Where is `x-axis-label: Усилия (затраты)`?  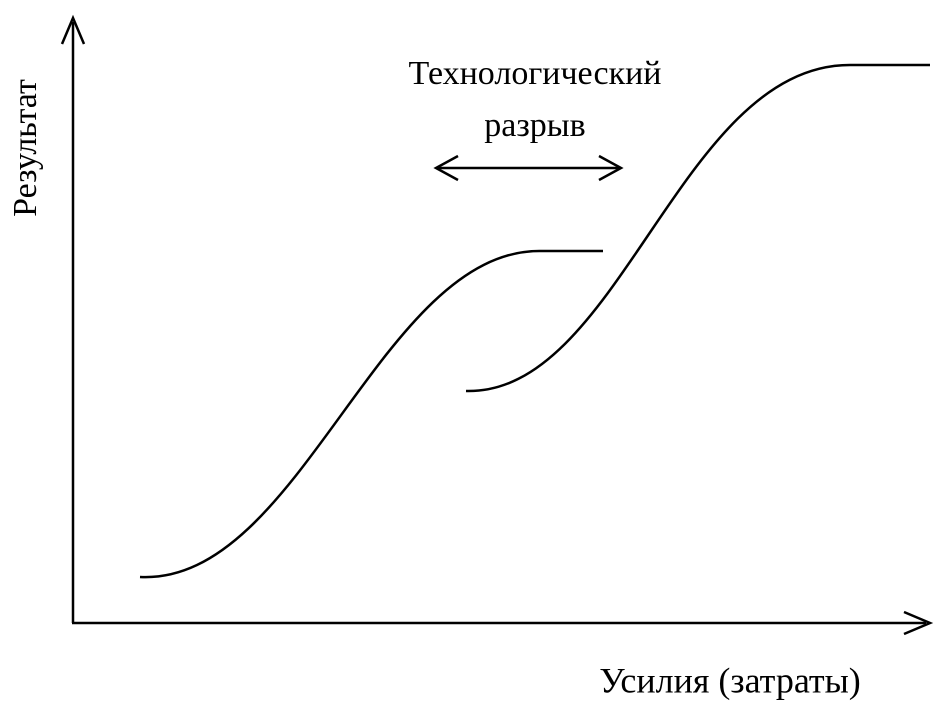
x-axis-label: Усилия (затраты) is located at coordinates (730, 680).